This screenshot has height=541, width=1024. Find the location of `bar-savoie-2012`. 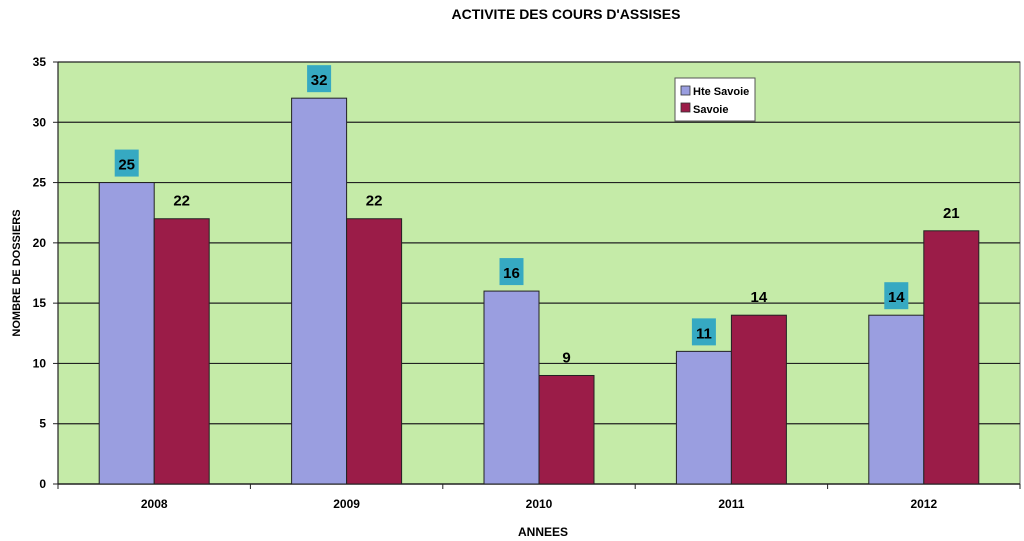

bar-savoie-2012 is located at coordinates (951, 357).